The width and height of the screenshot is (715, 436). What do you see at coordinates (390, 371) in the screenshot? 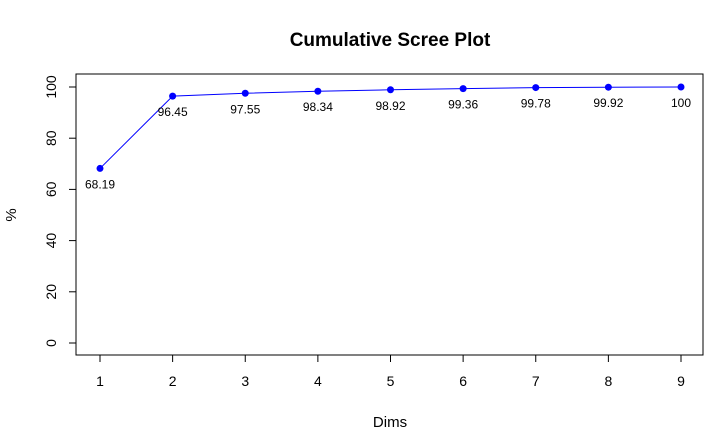
I see `x-axis: 1 2 3 4 5 6 7 8 9` at bounding box center [390, 371].